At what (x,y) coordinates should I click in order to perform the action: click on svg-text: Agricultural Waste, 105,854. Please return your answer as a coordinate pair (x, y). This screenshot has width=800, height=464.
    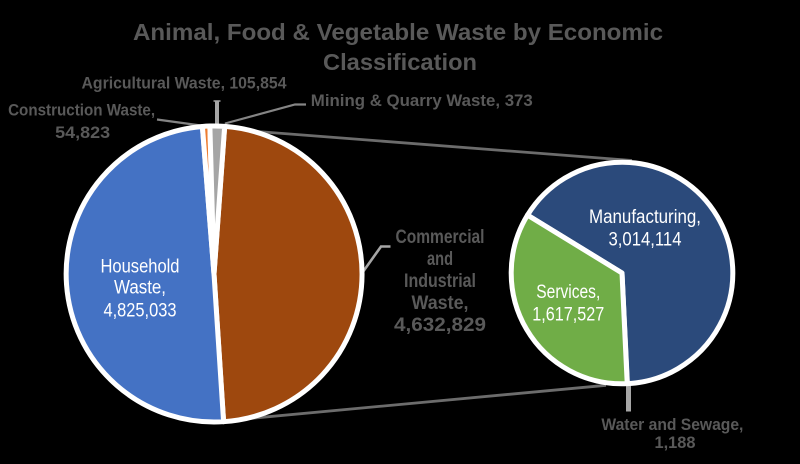
    Looking at the image, I should click on (184, 83).